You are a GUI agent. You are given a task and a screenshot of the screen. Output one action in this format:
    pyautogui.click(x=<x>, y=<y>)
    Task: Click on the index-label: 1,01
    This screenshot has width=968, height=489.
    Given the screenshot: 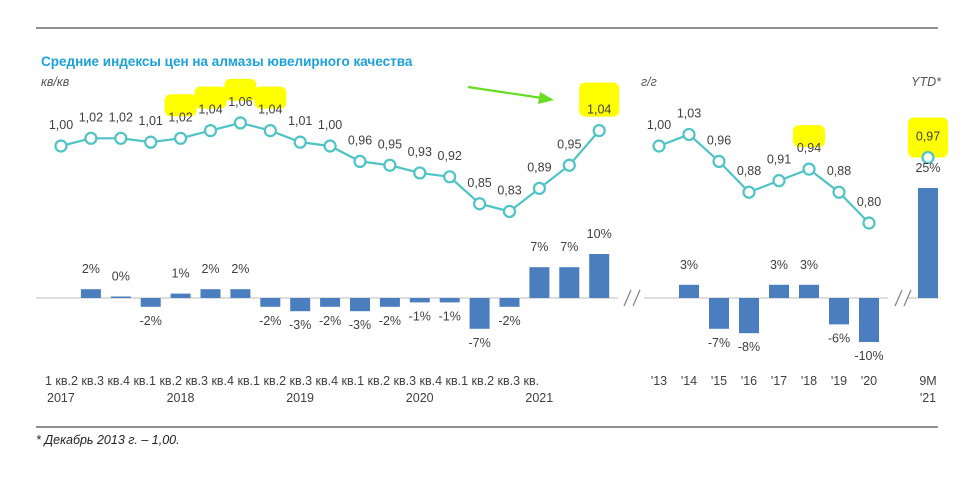 What is the action you would take?
    pyautogui.click(x=300, y=121)
    